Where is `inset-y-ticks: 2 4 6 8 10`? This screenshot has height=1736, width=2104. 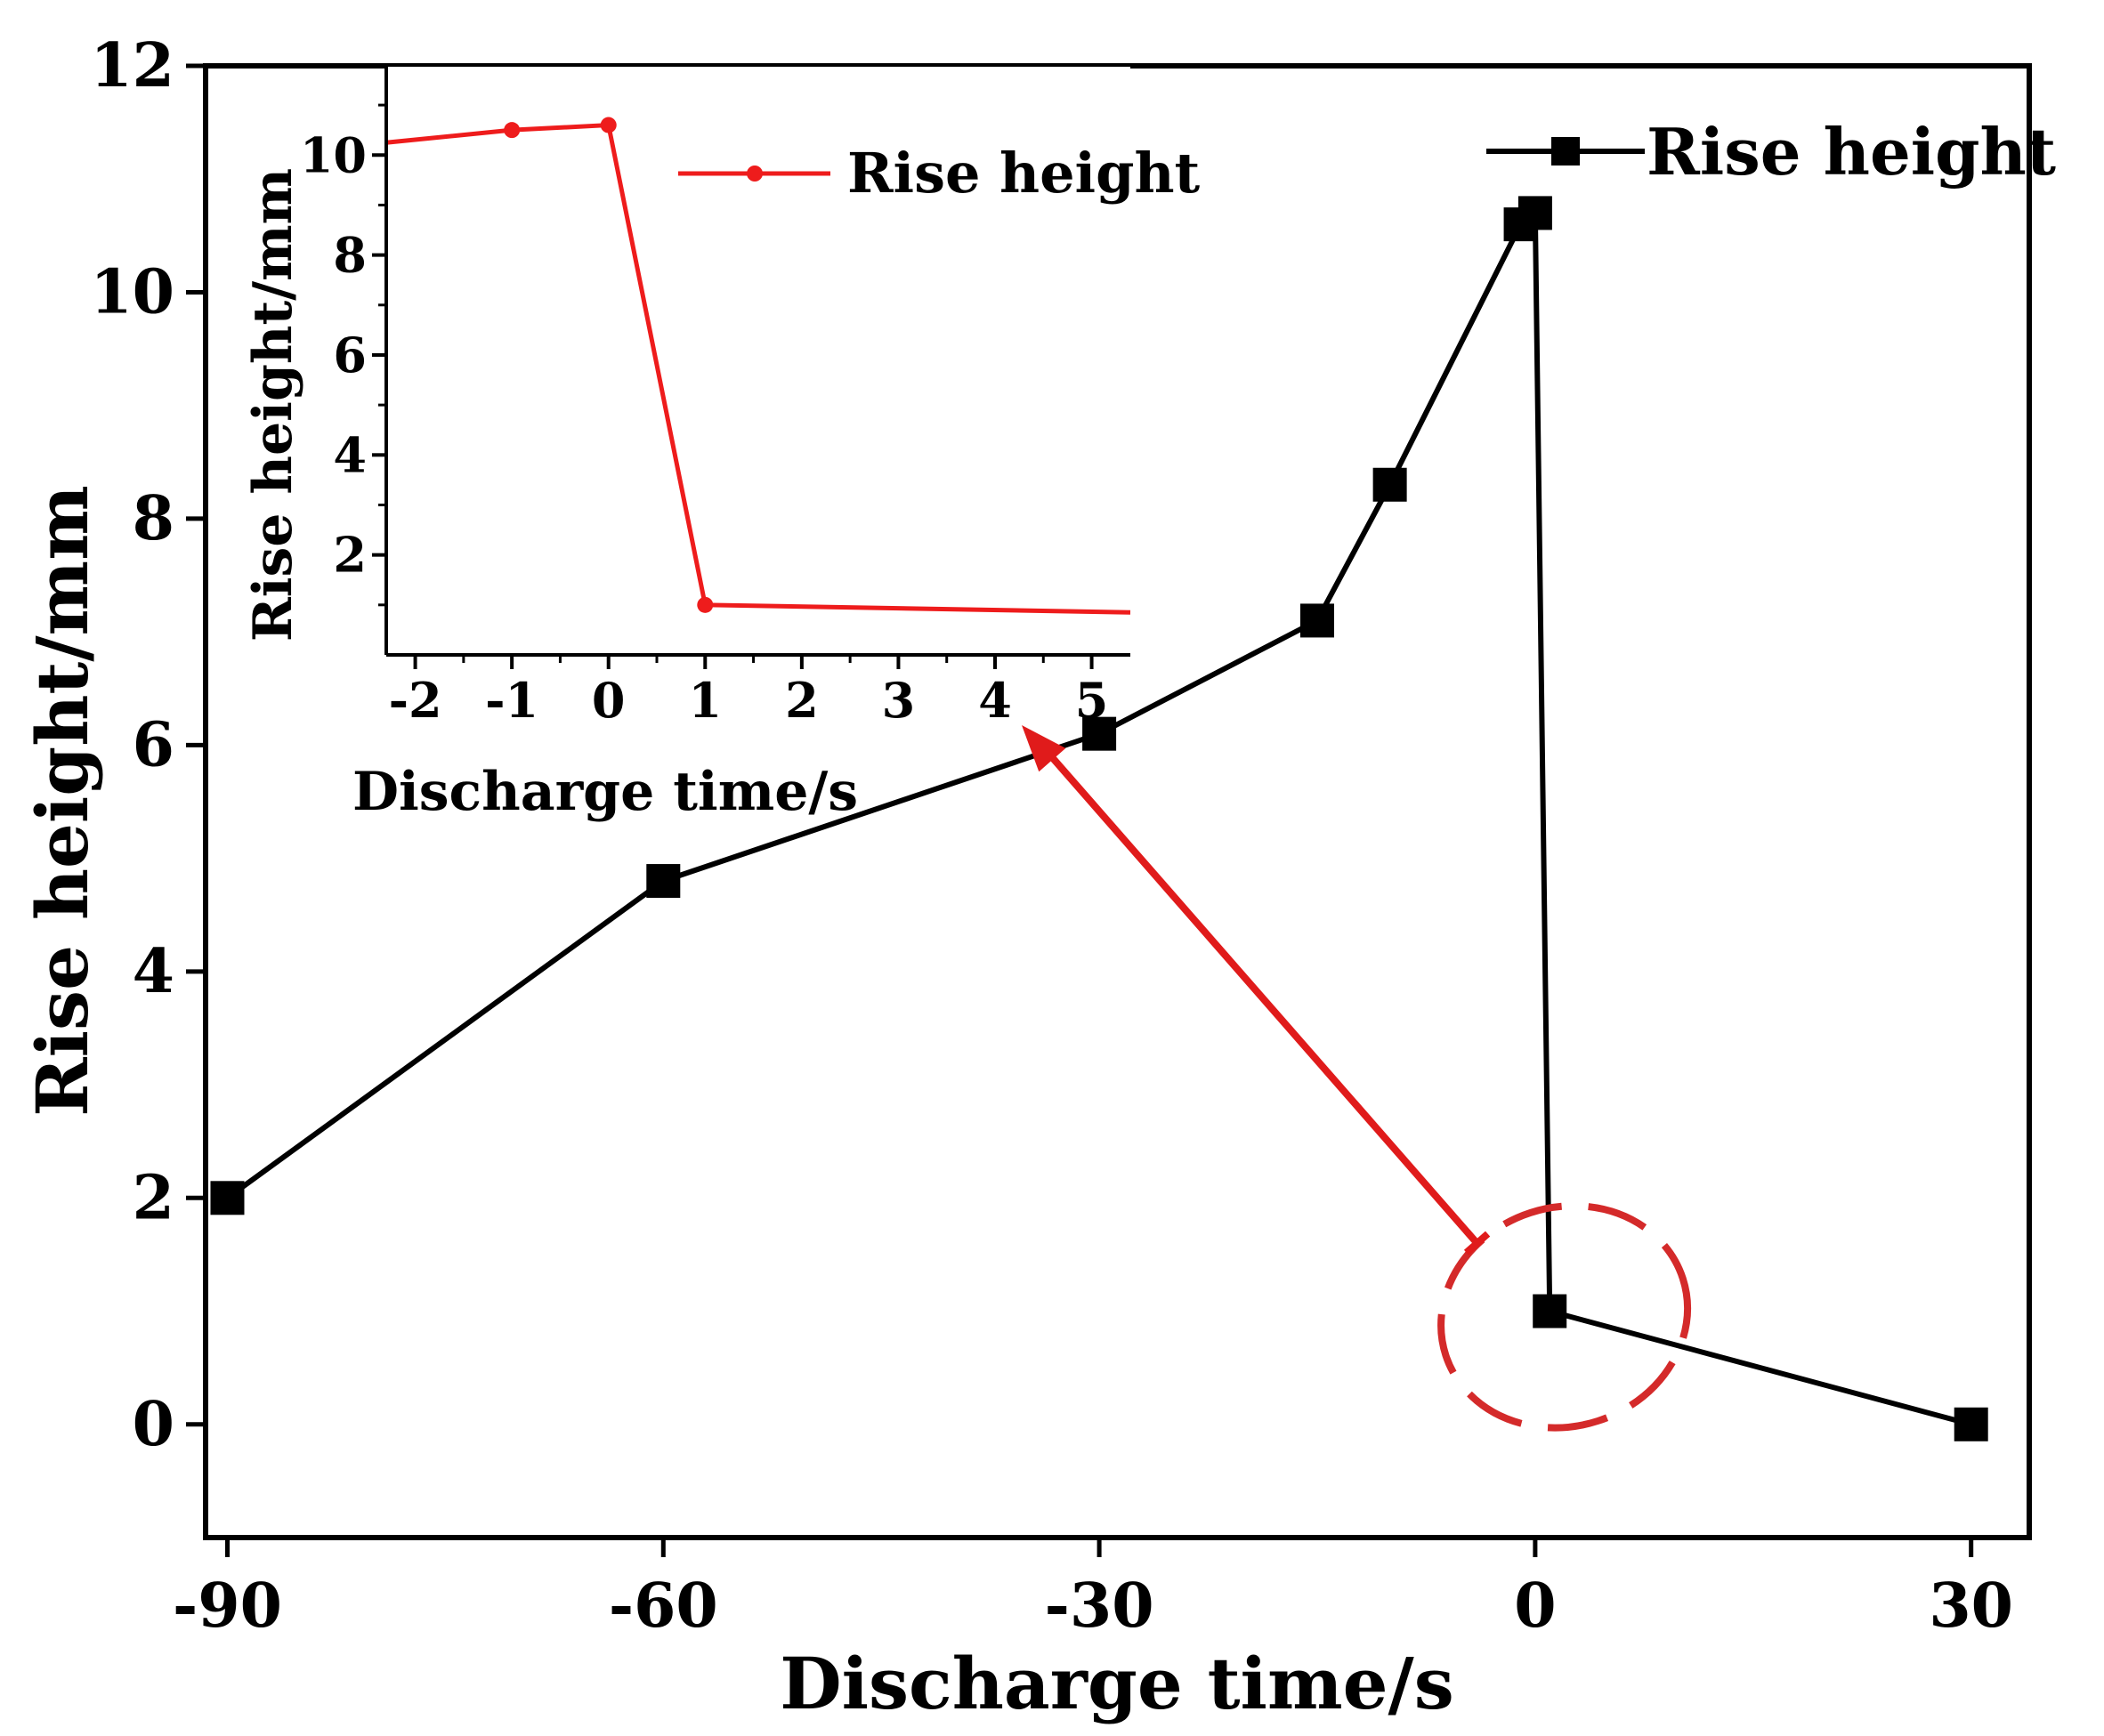 inset-y-ticks: 2 4 6 8 10 is located at coordinates (343, 355).